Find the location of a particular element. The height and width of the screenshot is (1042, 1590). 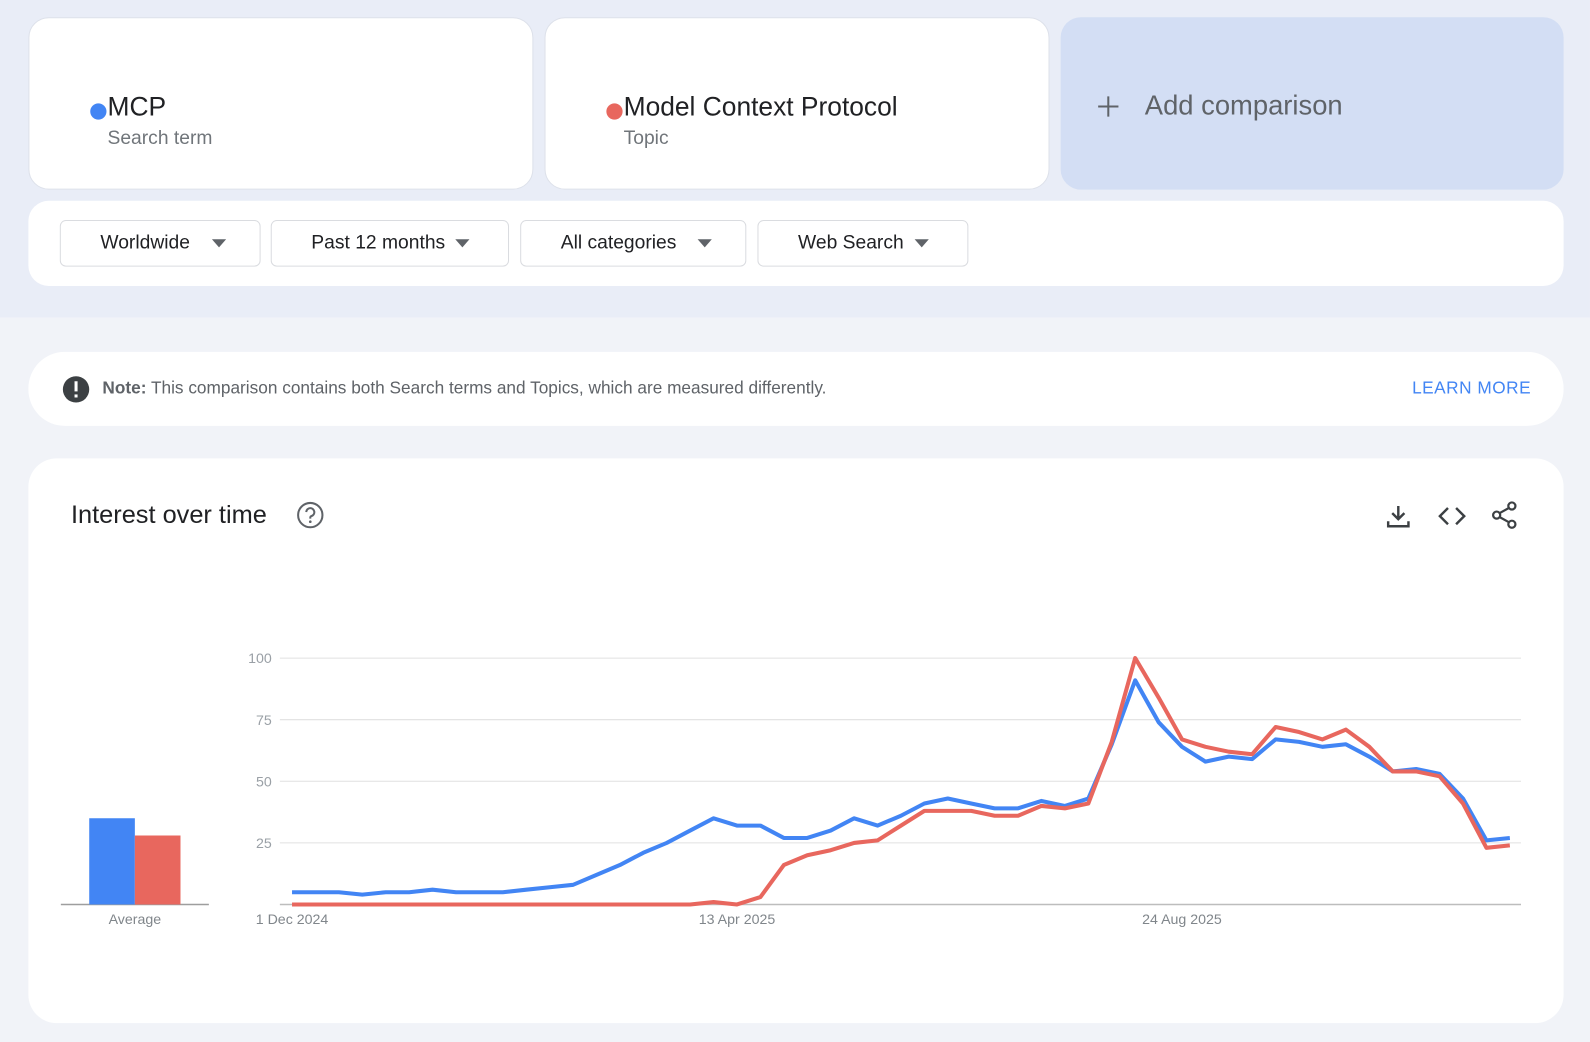

term-card: Model Context Protocol Topic is located at coordinates (797, 103).